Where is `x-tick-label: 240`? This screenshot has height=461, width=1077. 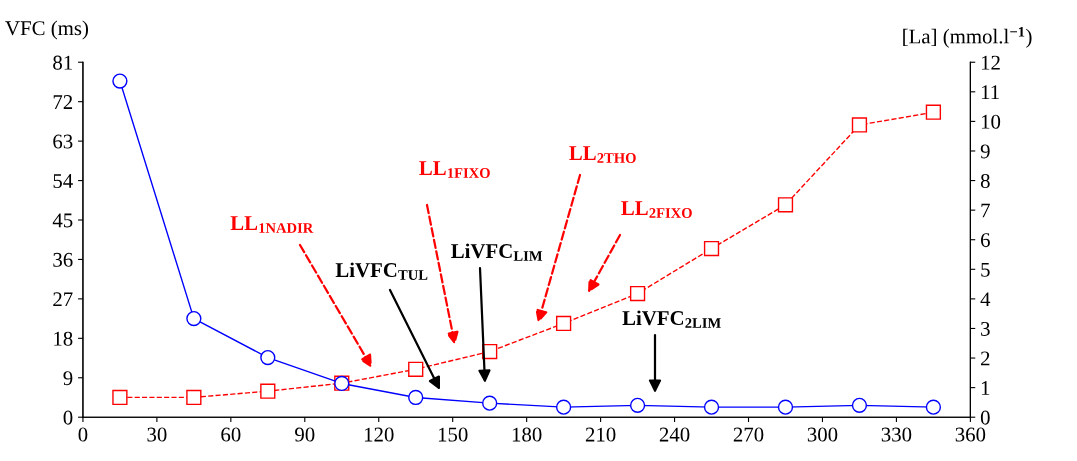 x-tick-label: 240 is located at coordinates (674, 434).